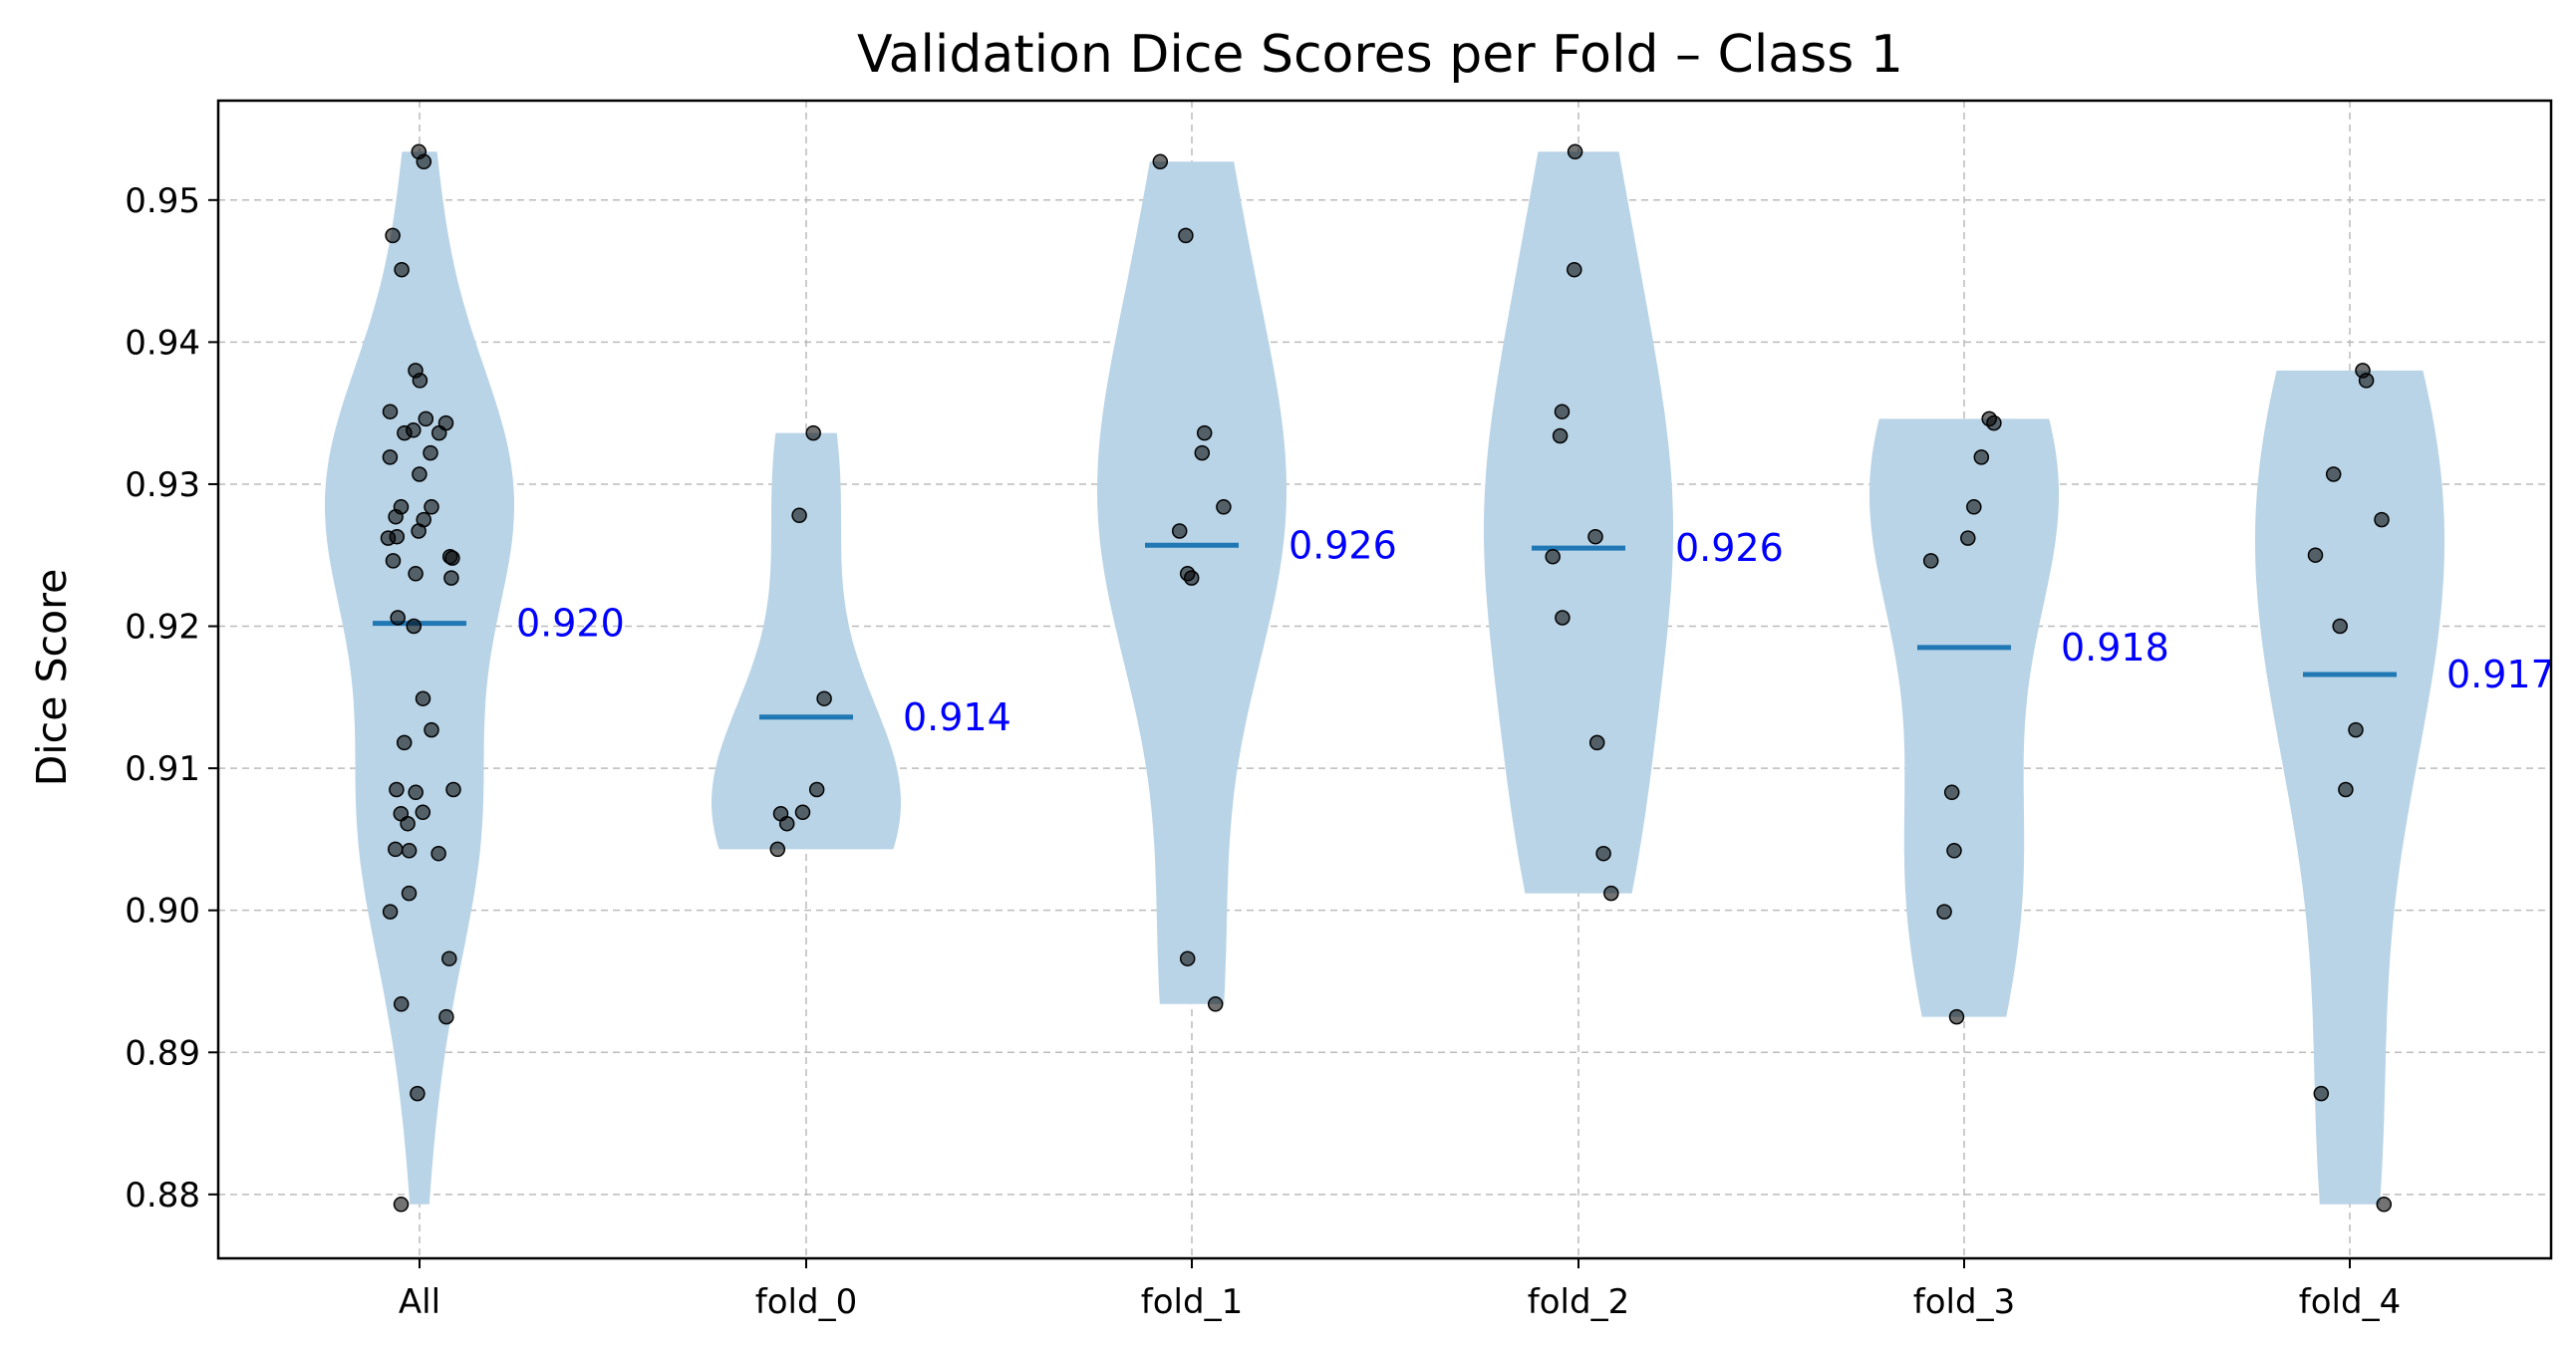 Image resolution: width=2576 pixels, height=1352 pixels. I want to click on x-tick-label: fold_2, so click(1578, 1302).